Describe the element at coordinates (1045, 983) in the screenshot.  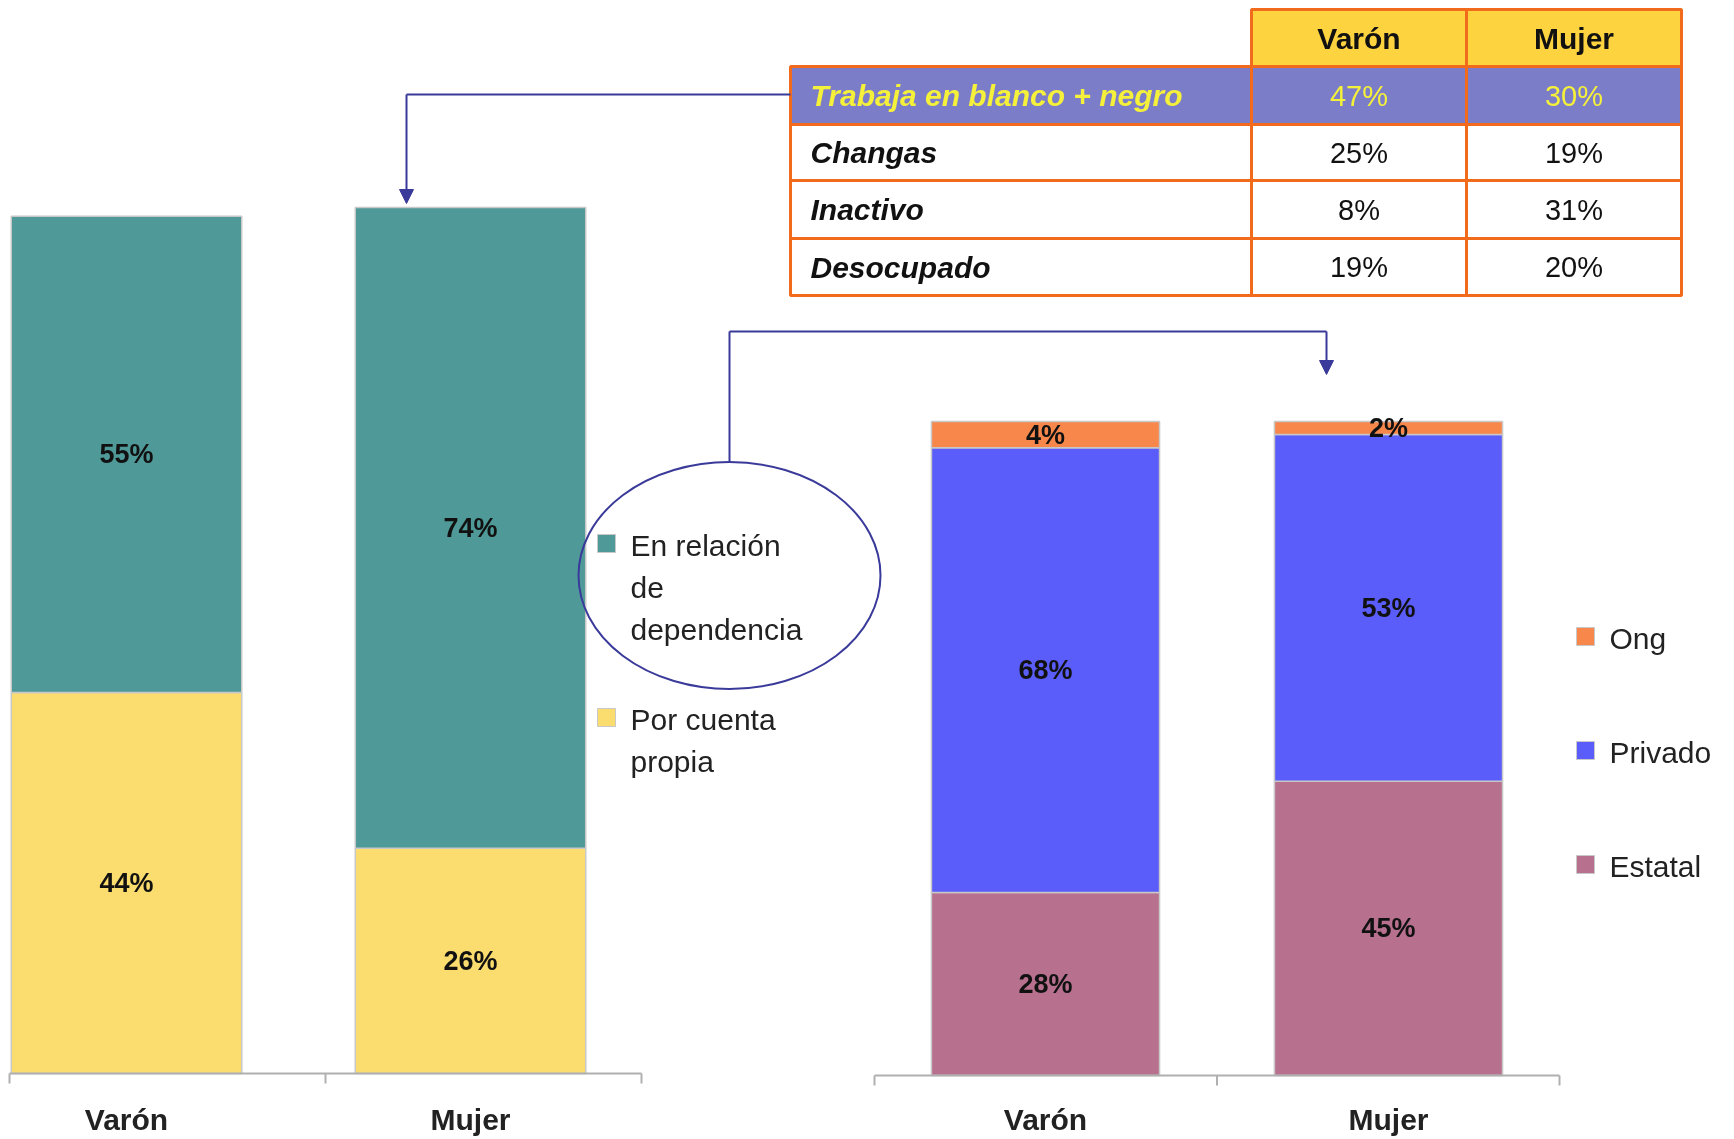
I see `data-label: 28%` at that location.